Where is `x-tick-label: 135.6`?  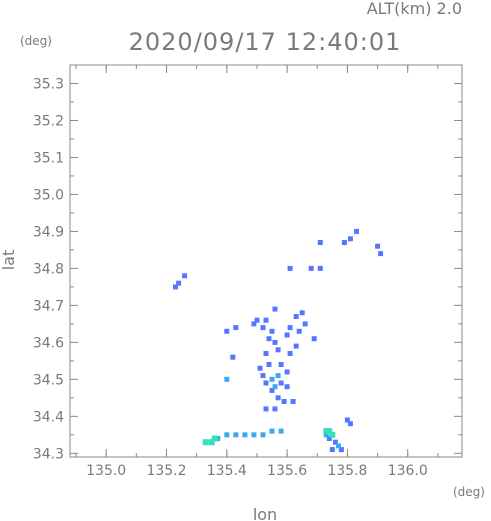
x-tick-label: 135.6 is located at coordinates (287, 471).